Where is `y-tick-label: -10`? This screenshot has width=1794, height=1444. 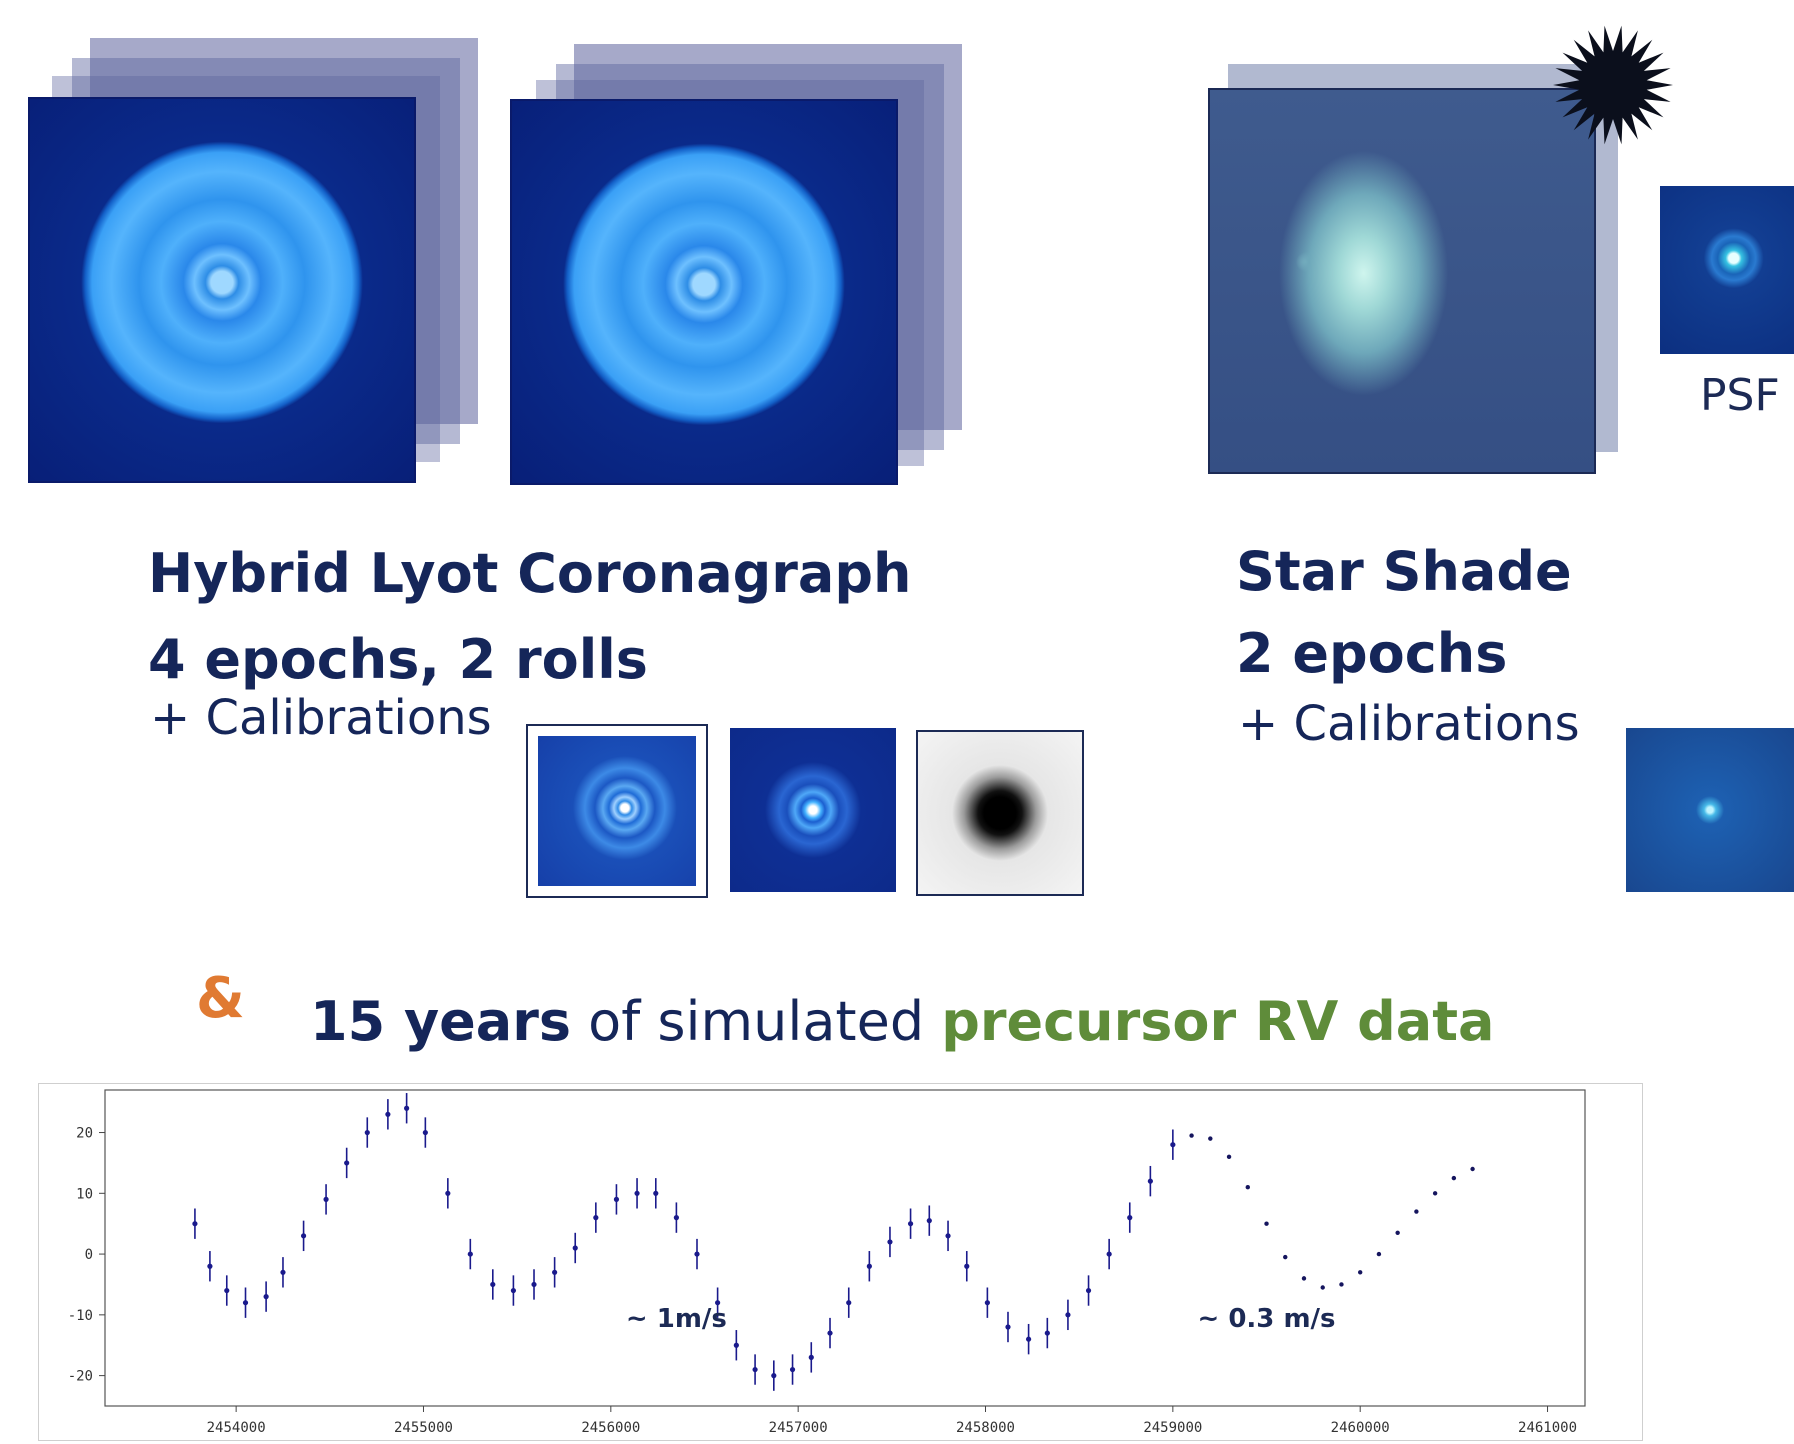 y-tick-label: -10 is located at coordinates (80, 1316).